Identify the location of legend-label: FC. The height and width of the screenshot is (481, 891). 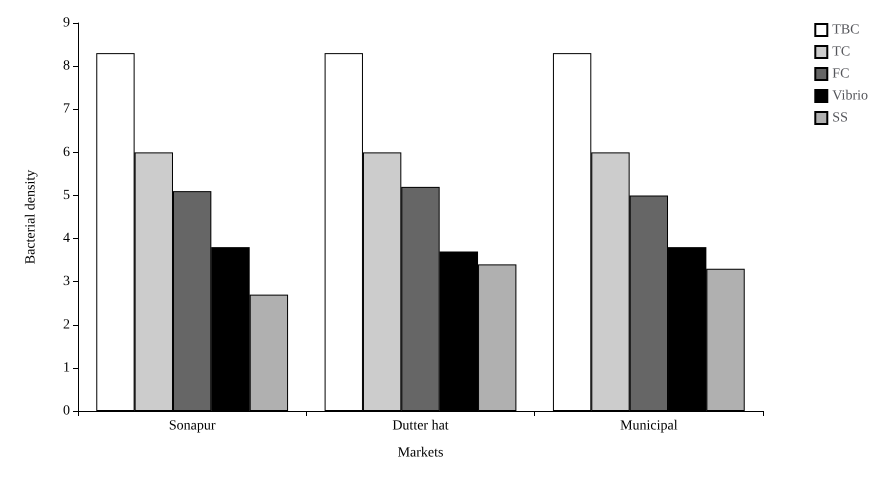
(841, 74).